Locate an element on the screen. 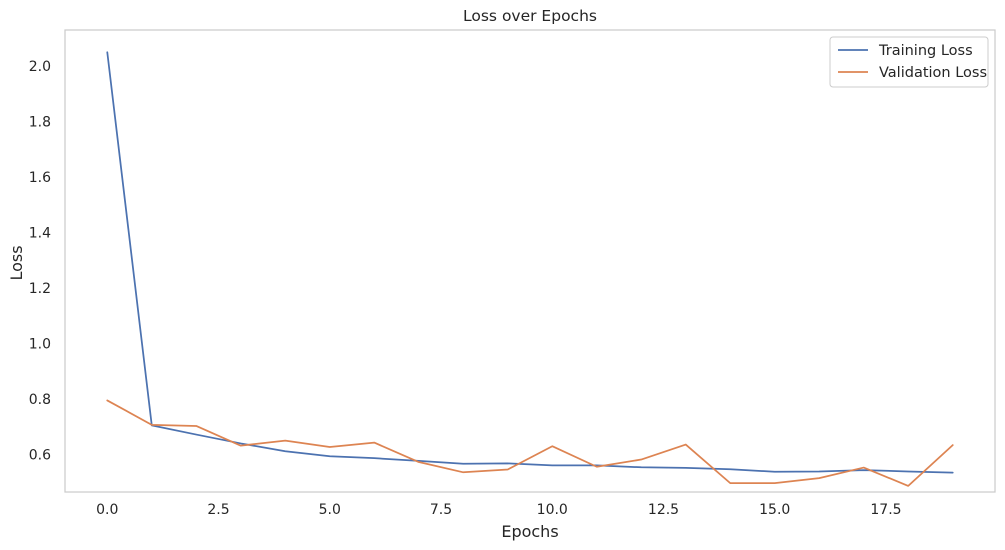  legend: Training Loss Validation Loss is located at coordinates (909, 62).